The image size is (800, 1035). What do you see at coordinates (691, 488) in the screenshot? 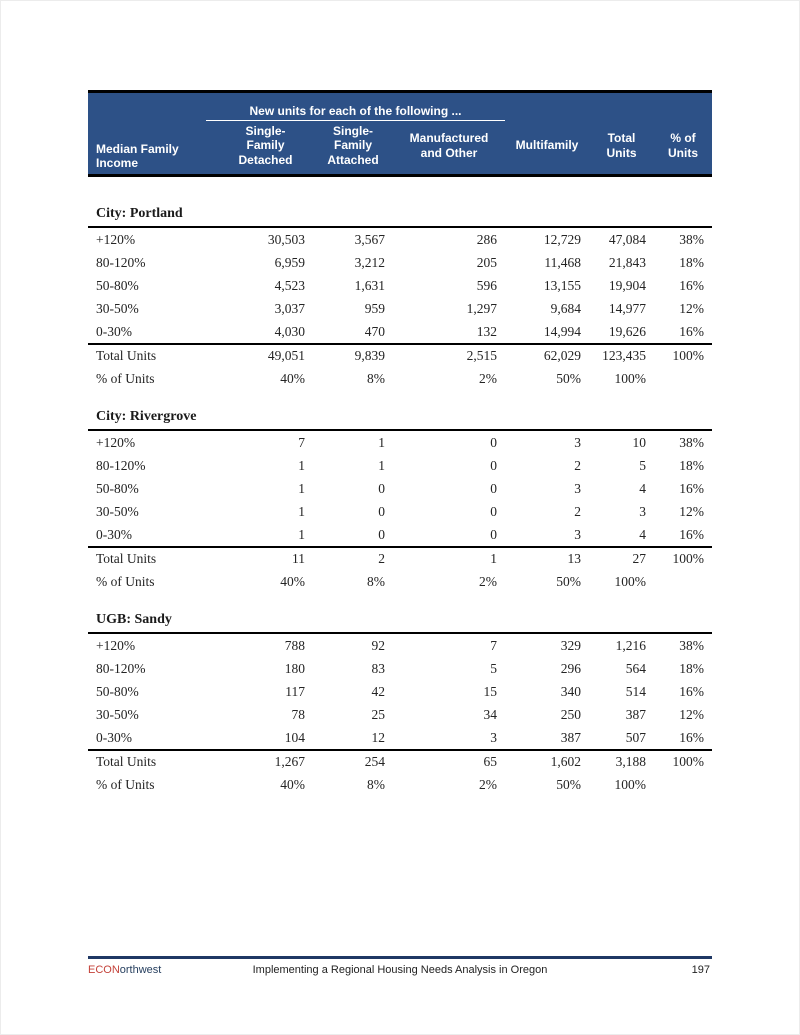
I see `value-cell: 16%` at bounding box center [691, 488].